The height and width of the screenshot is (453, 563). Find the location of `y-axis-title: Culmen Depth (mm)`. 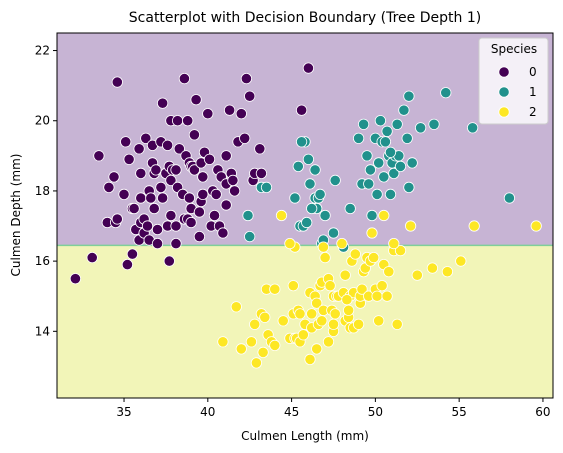

y-axis-title: Culmen Depth (mm) is located at coordinates (16, 215).